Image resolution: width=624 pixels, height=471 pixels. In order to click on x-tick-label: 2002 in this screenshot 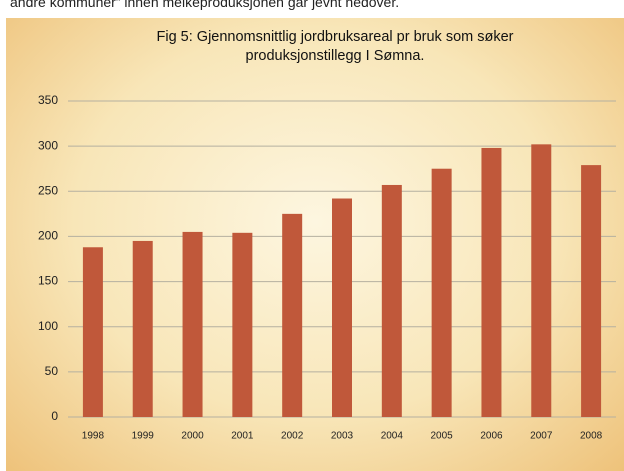, I will do `click(292, 436)`.